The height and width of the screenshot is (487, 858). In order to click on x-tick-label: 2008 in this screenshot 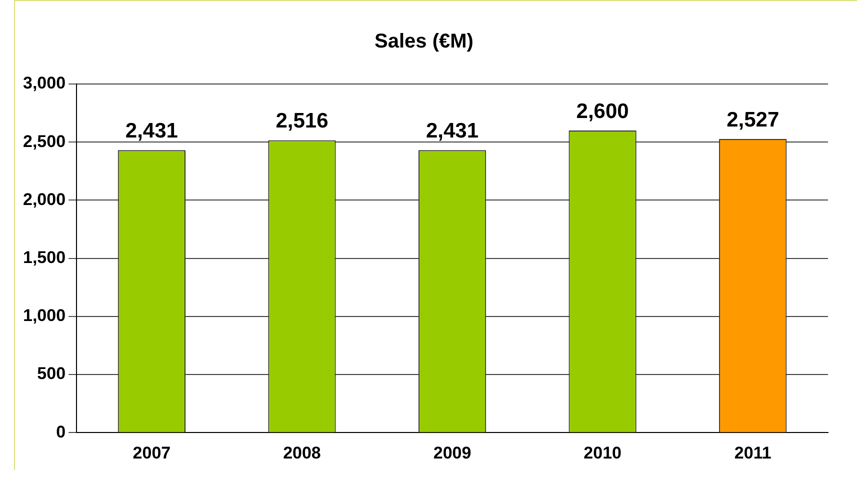, I will do `click(302, 452)`.